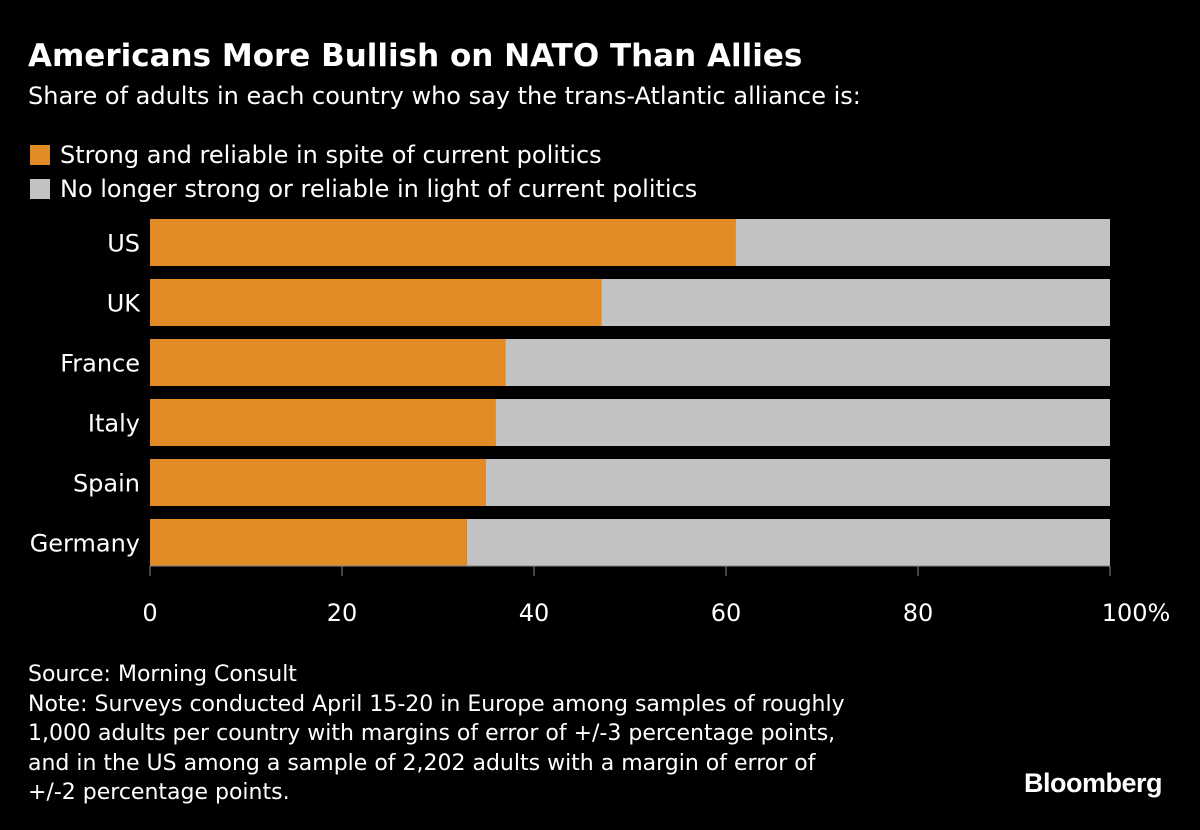 Image resolution: width=1200 pixels, height=830 pixels. I want to click on category-label-france: France, so click(100, 364).